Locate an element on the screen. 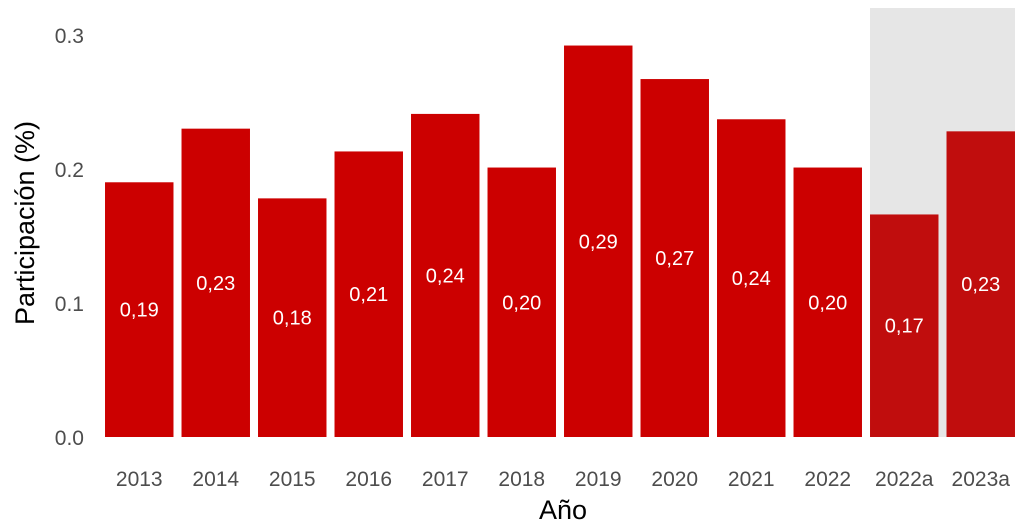 Image resolution: width=1019 pixels, height=522 pixels. bar-value-label-2018: 0,20 is located at coordinates (521, 303).